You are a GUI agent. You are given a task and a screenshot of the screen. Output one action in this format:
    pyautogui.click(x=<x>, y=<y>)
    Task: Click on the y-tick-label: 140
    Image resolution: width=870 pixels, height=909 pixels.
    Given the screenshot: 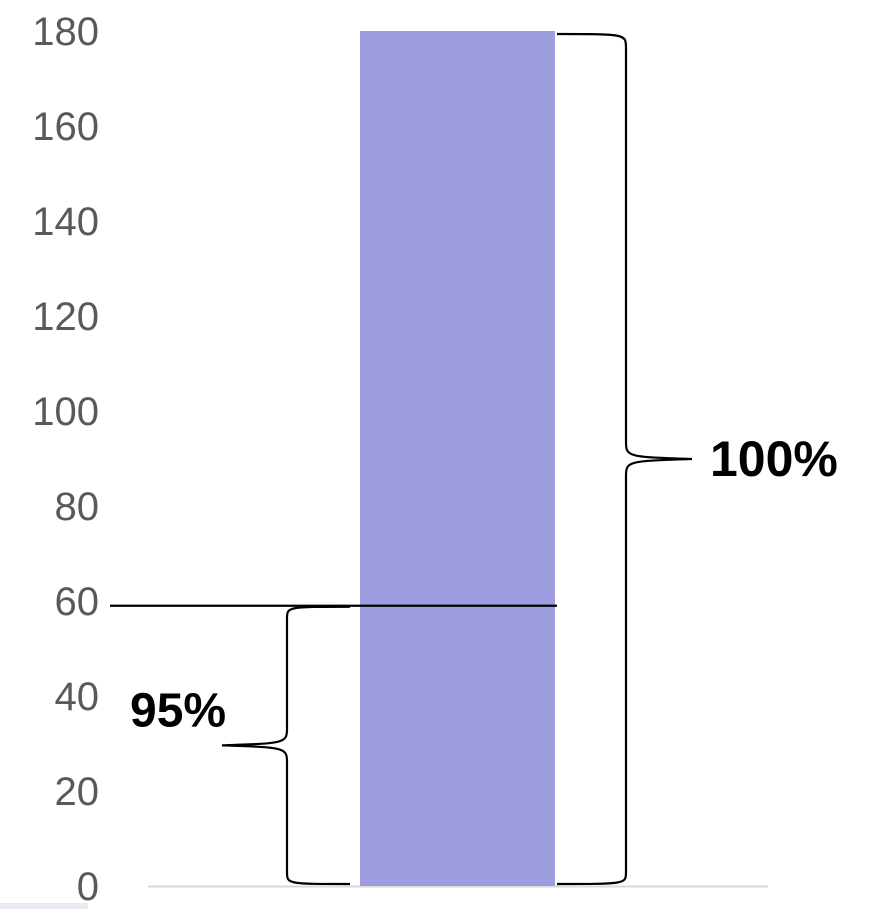 What is the action you would take?
    pyautogui.click(x=65, y=222)
    